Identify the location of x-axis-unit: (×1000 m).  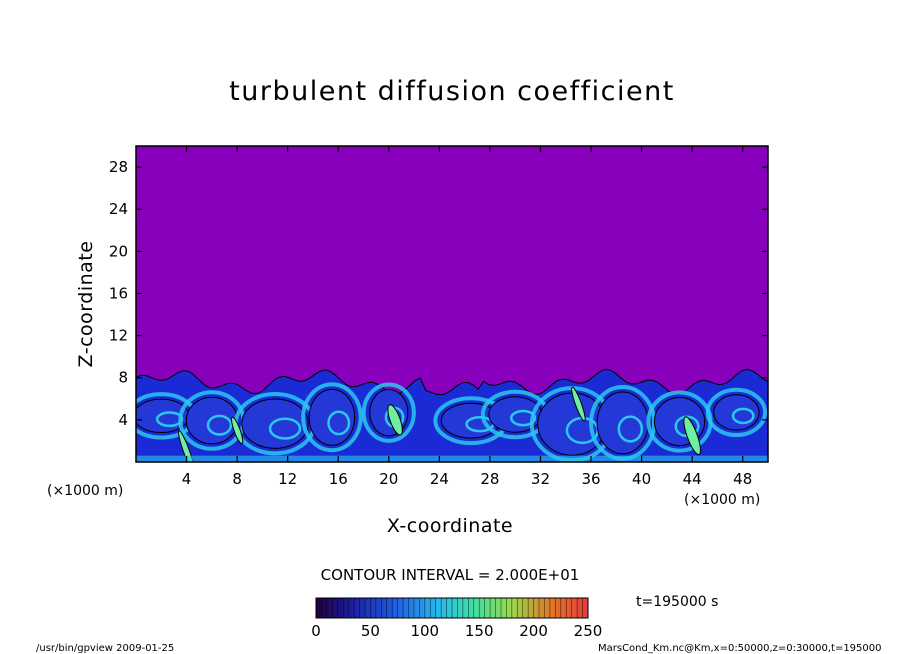
(722, 500).